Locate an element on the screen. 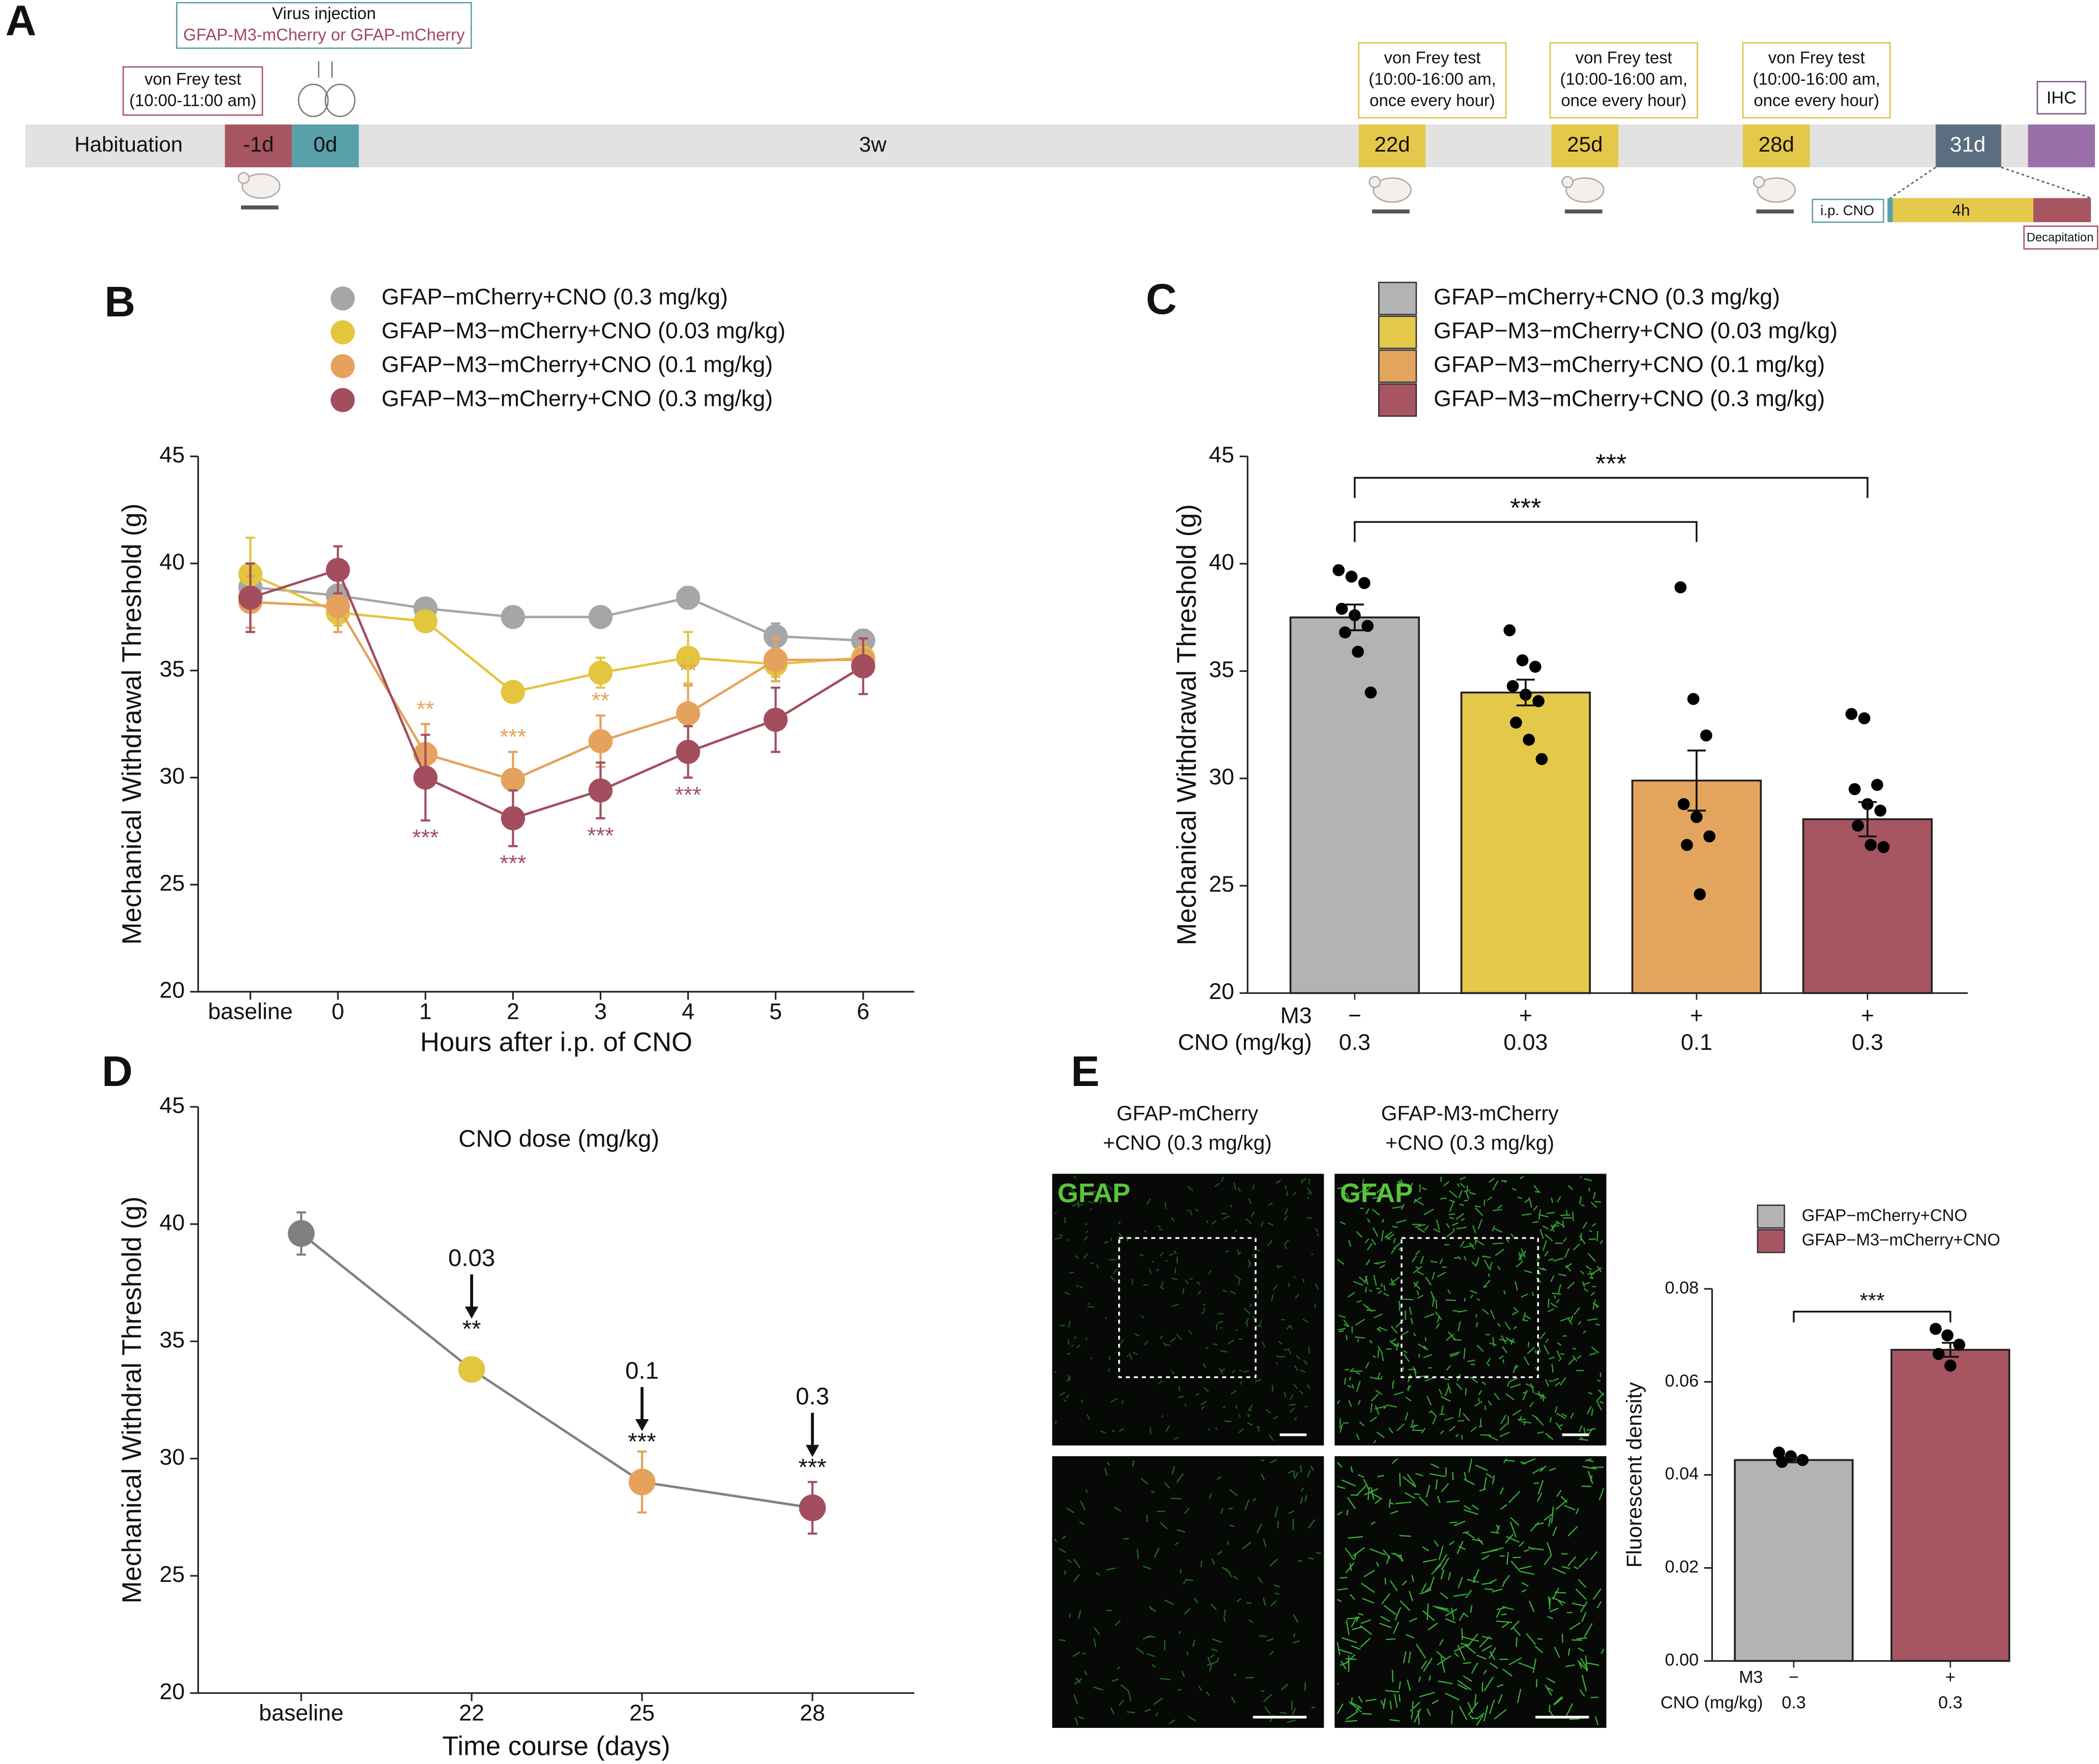 This screenshot has height=1764, width=2099. test-text: once every hour) is located at coordinates (1623, 101).